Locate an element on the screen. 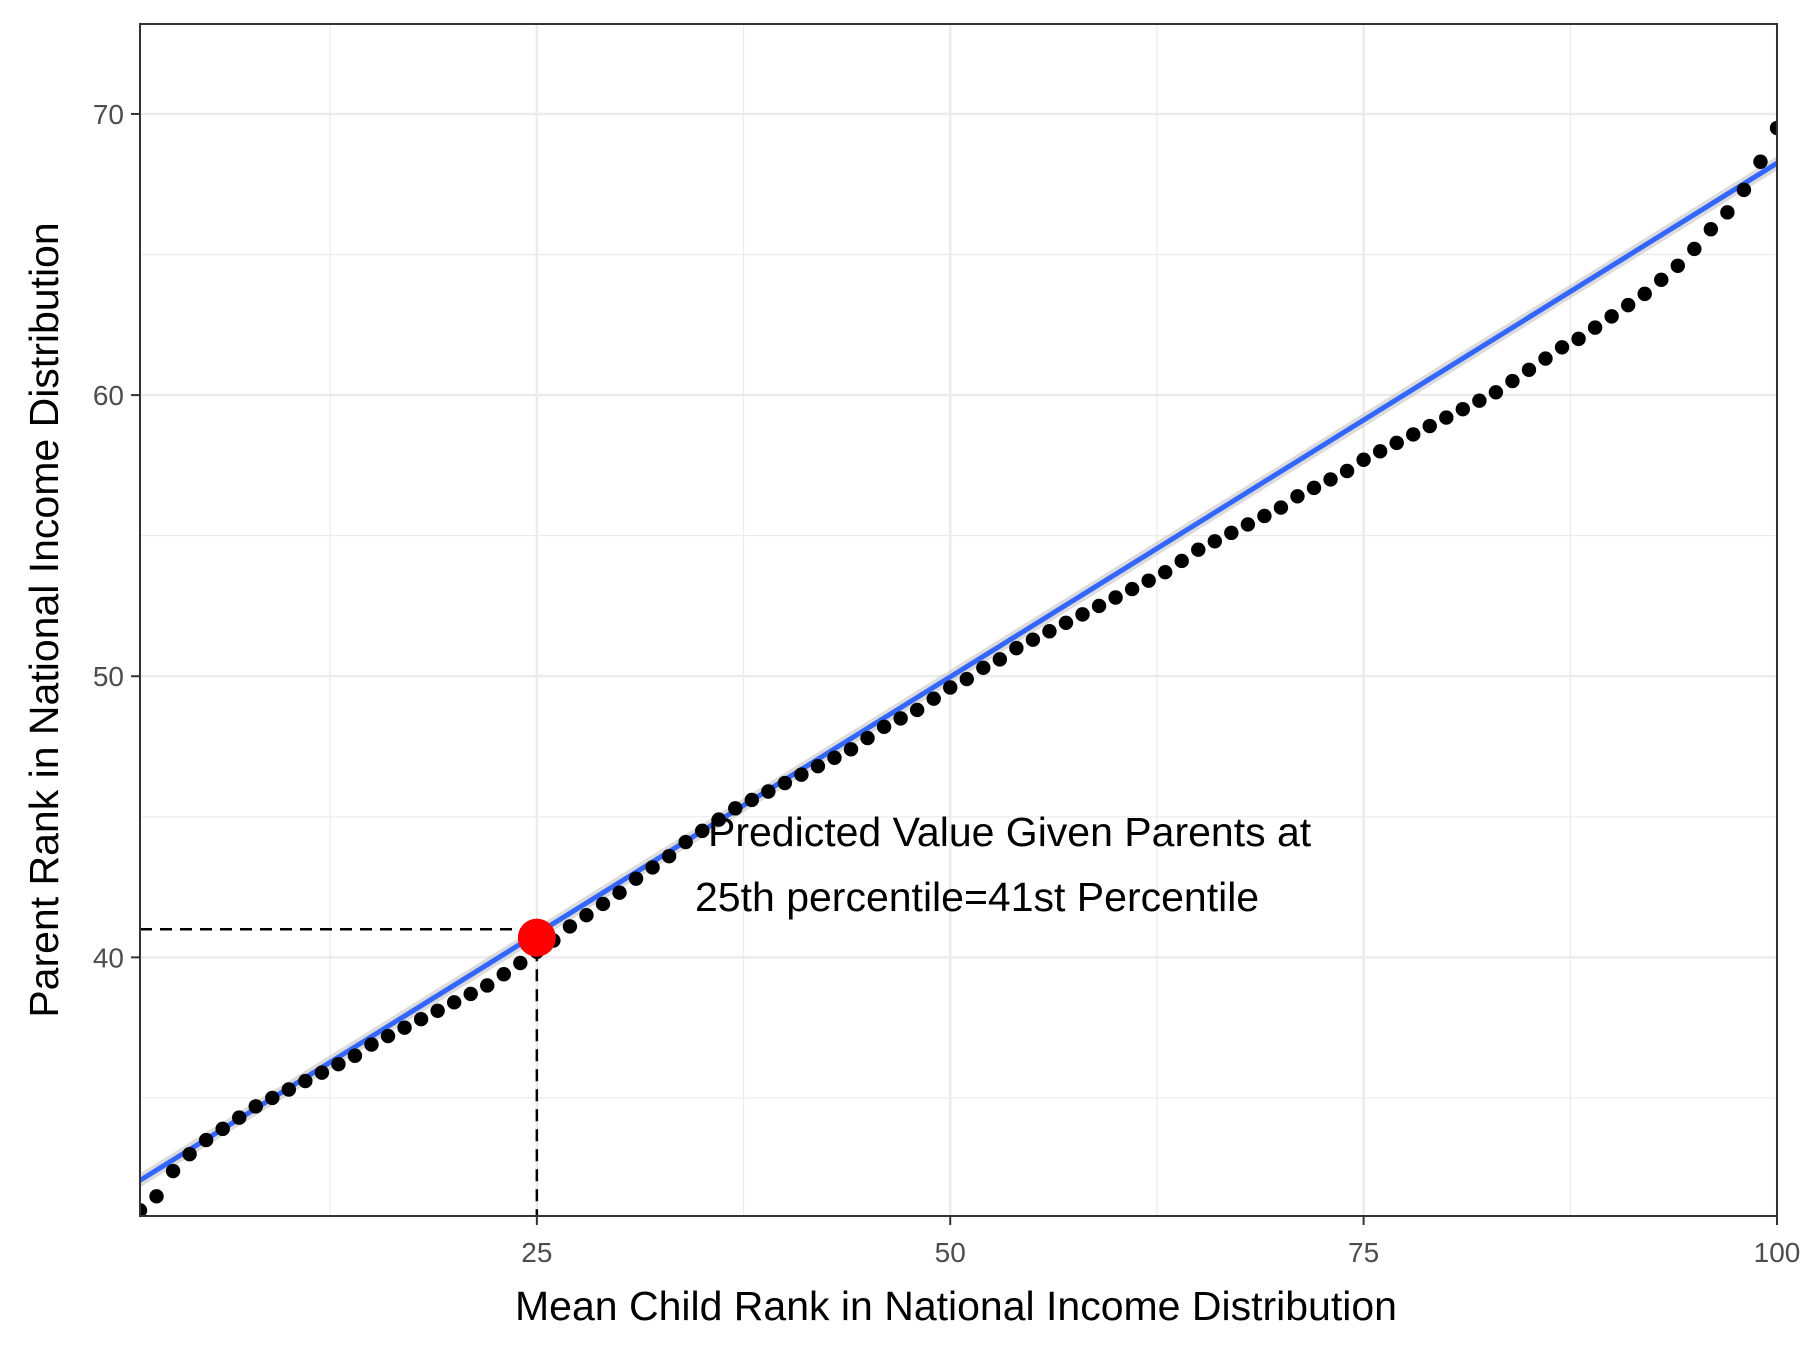  x-tick-label: 75 is located at coordinates (1363, 1252).